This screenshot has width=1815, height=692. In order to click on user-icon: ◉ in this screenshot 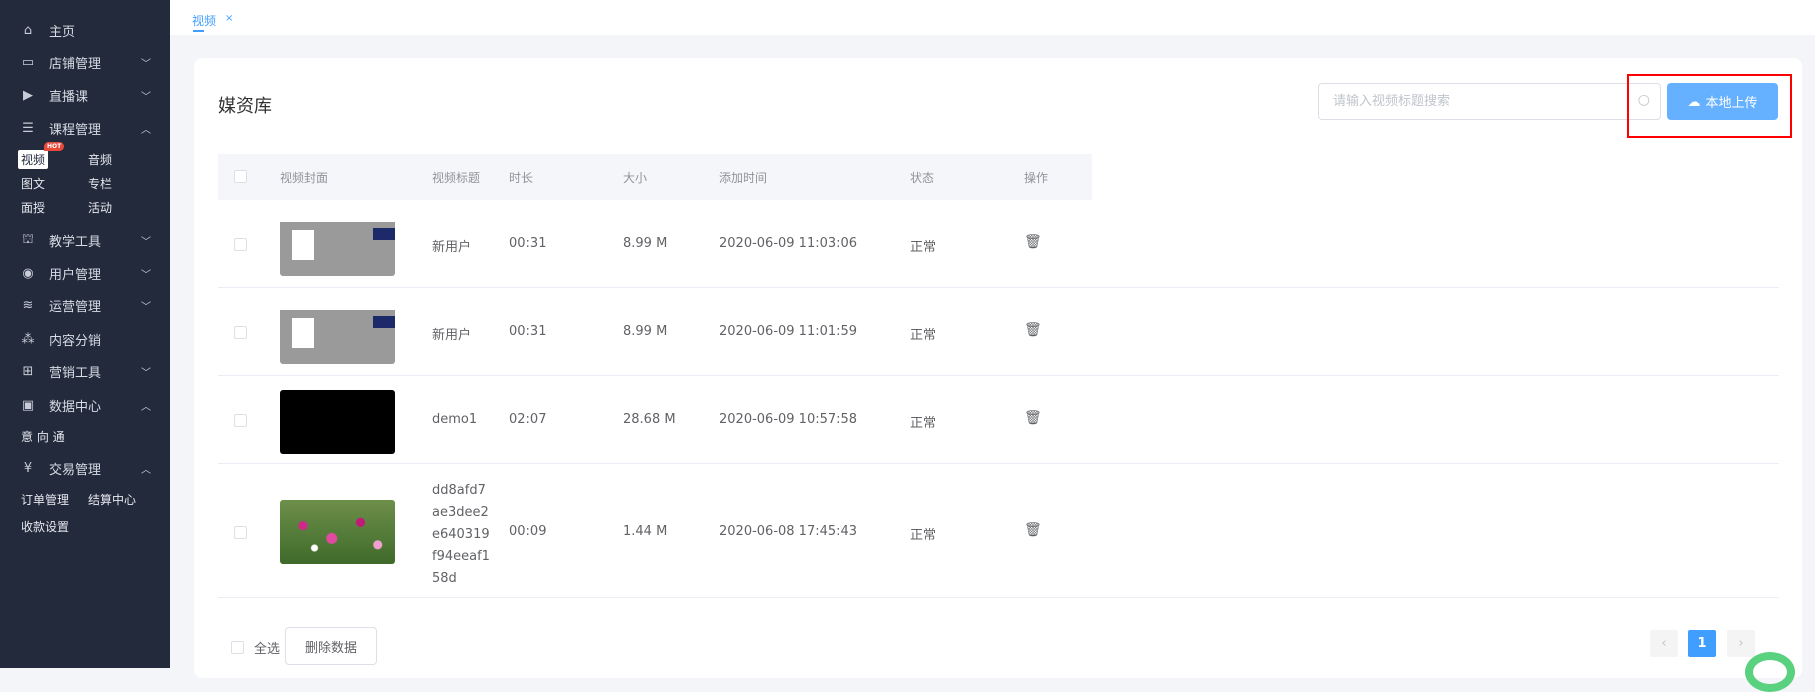, I will do `click(28, 273)`.